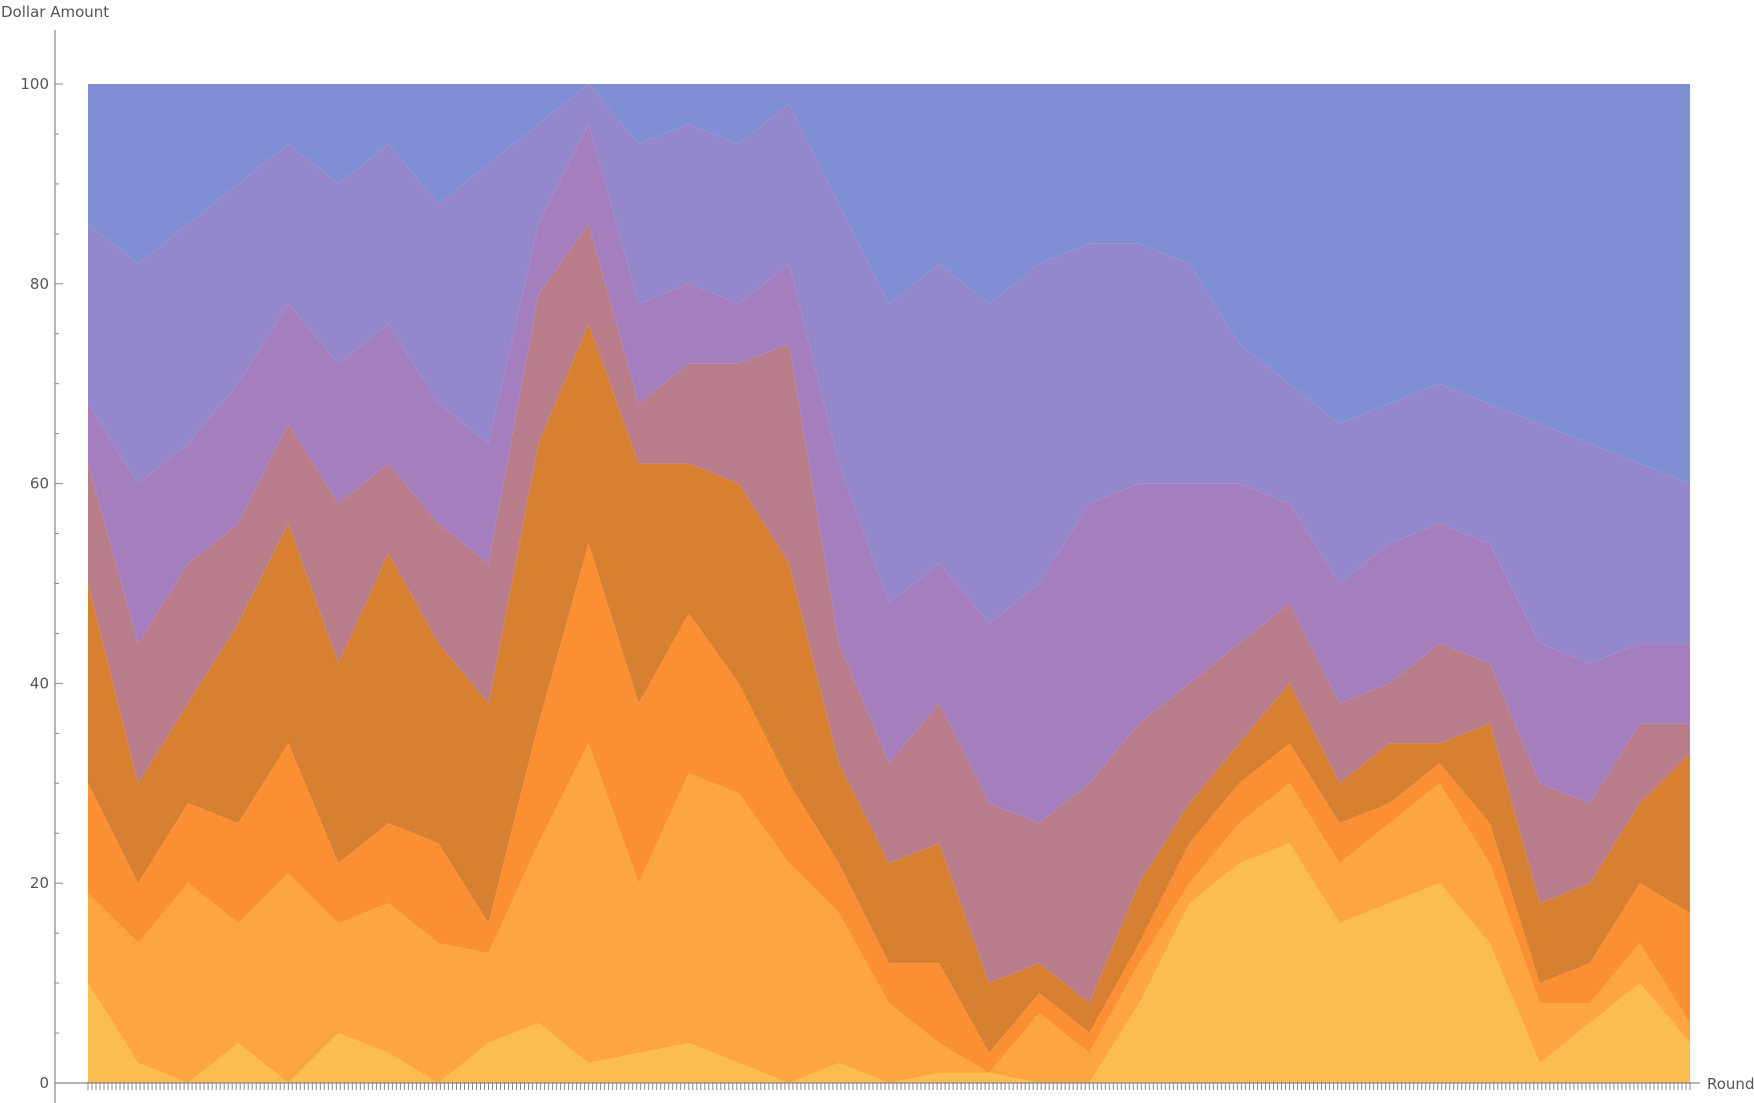 Image resolution: width=1754 pixels, height=1103 pixels. I want to click on x-axis-label: Round, so click(1730, 1084).